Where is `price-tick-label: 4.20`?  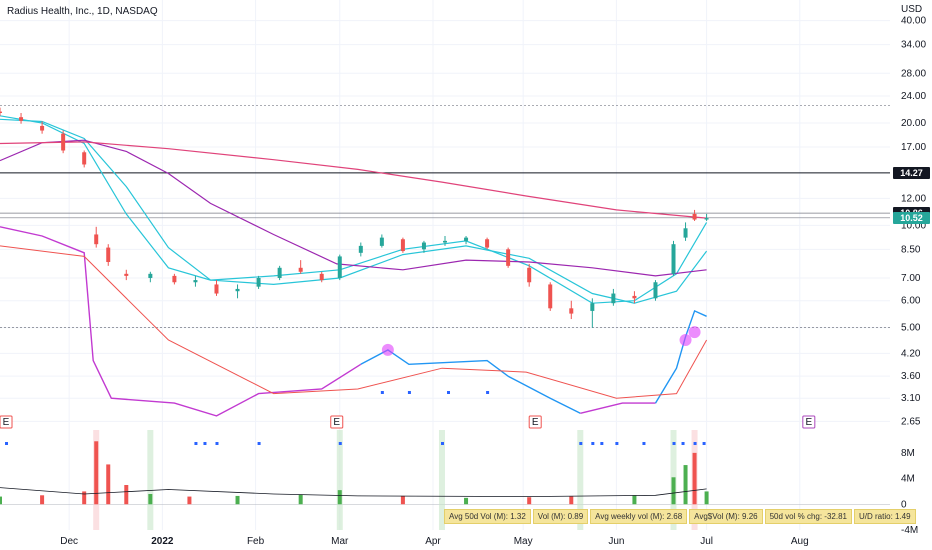 price-tick-label: 4.20 is located at coordinates (911, 353).